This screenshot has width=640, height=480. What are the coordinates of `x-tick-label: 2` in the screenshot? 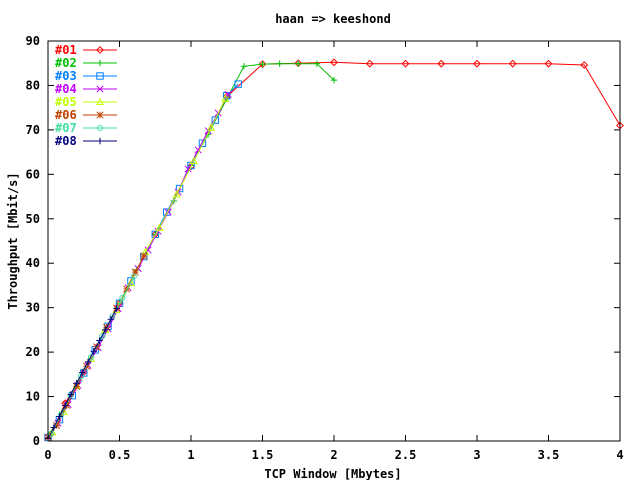 It's located at (333, 455).